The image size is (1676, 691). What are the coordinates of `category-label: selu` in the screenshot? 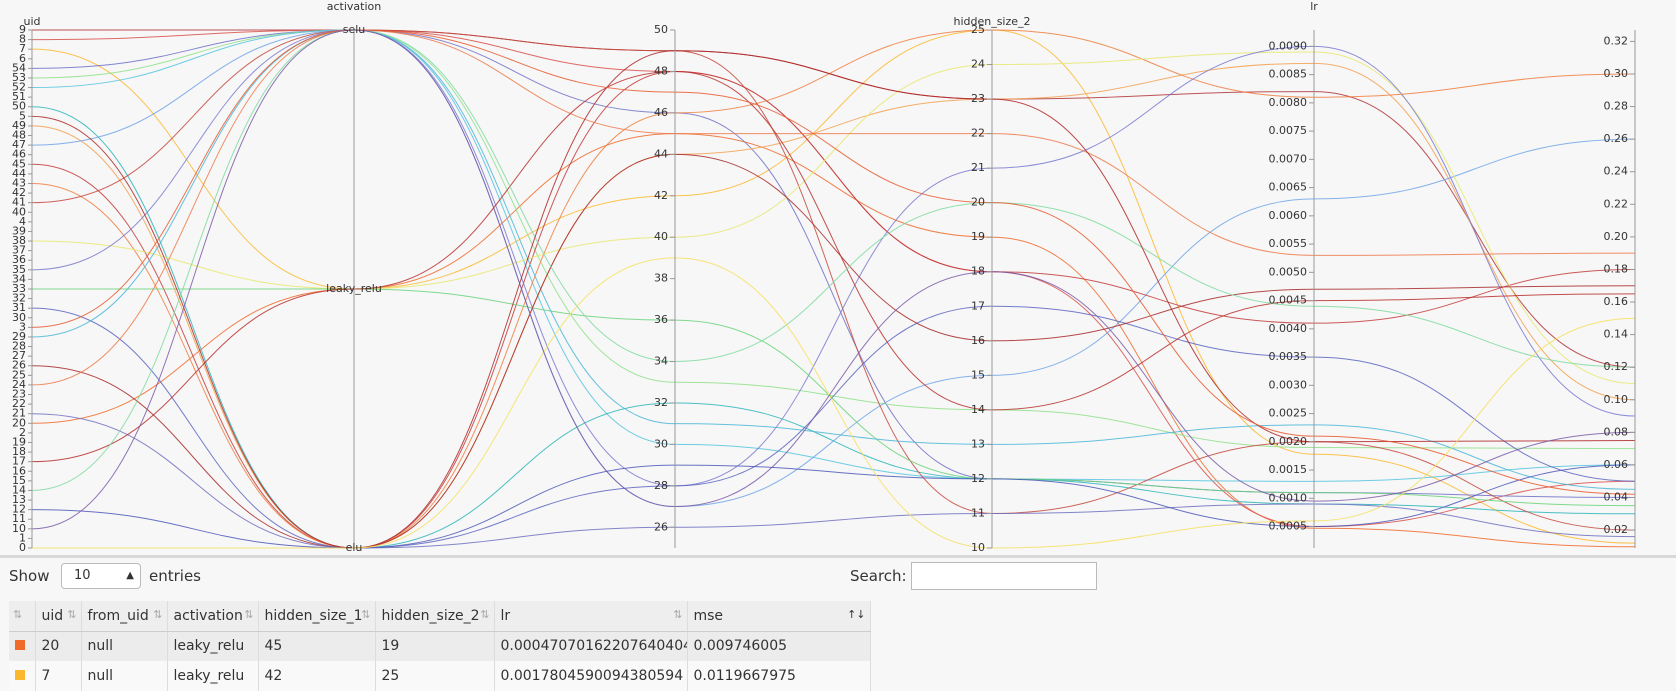 It's located at (354, 29).